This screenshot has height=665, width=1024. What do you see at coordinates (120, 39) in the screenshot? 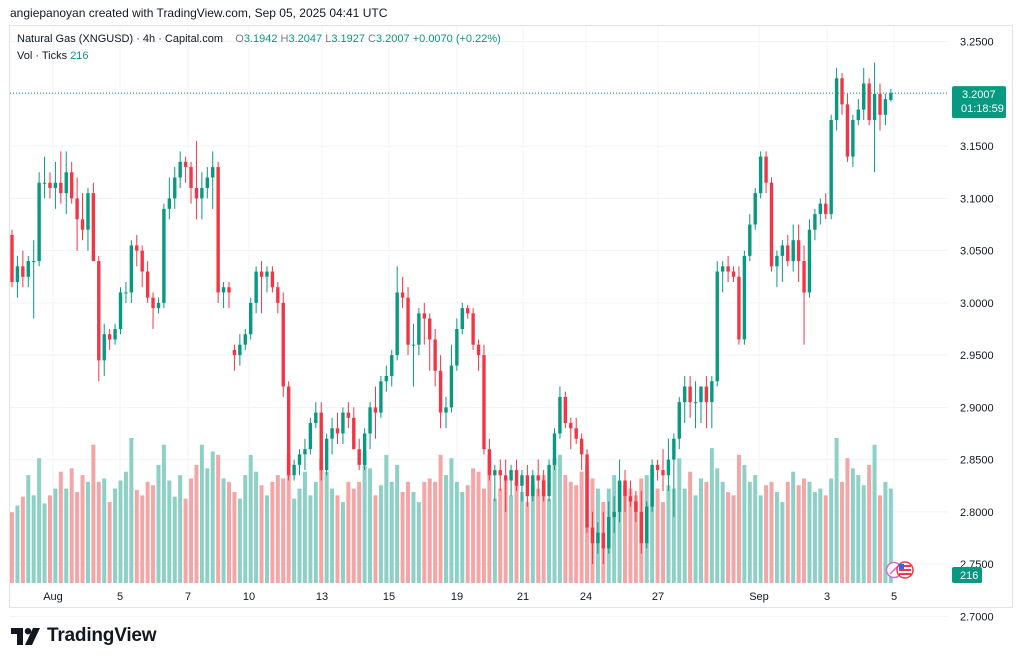
I see `symbol-name: Natural Gas (XNGUSD) · 4h · Capital.com` at bounding box center [120, 39].